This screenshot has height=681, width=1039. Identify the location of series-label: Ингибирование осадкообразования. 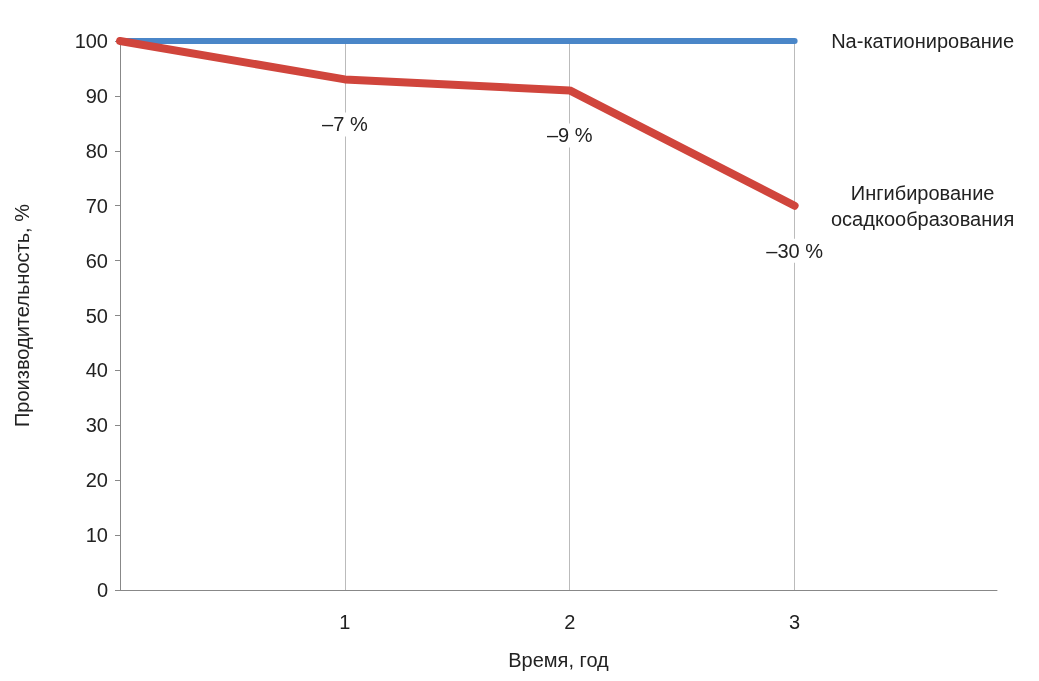
(922, 205).